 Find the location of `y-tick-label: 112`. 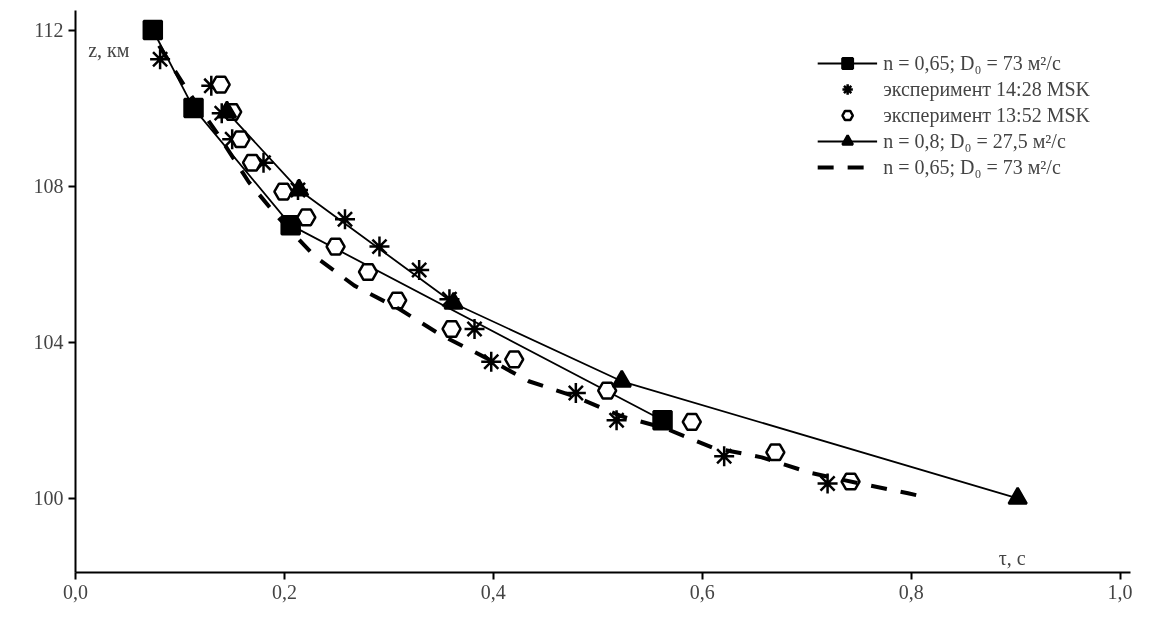

y-tick-label: 112 is located at coordinates (49, 30).